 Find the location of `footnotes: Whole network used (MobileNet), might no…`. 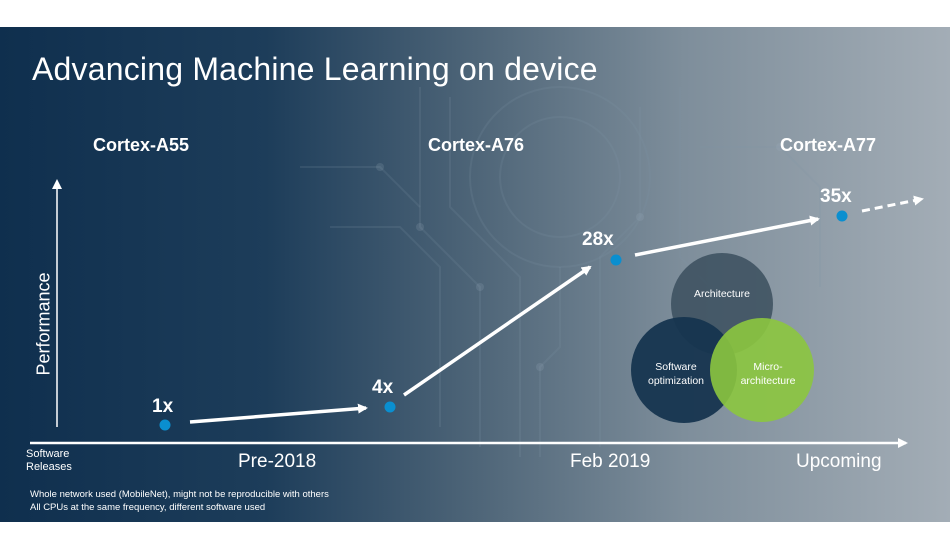

footnotes: Whole network used (MobileNet), might no… is located at coordinates (179, 501).